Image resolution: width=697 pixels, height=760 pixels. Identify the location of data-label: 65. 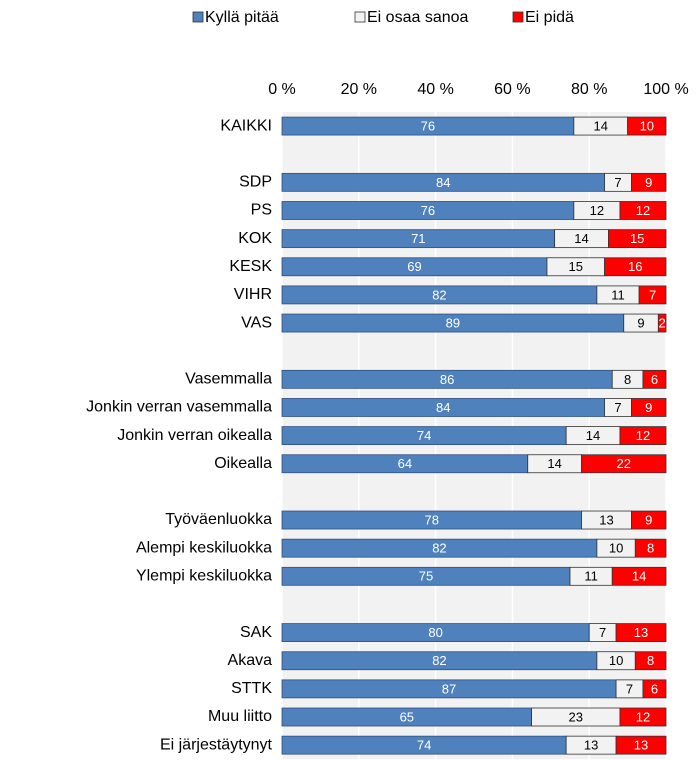
(407, 716).